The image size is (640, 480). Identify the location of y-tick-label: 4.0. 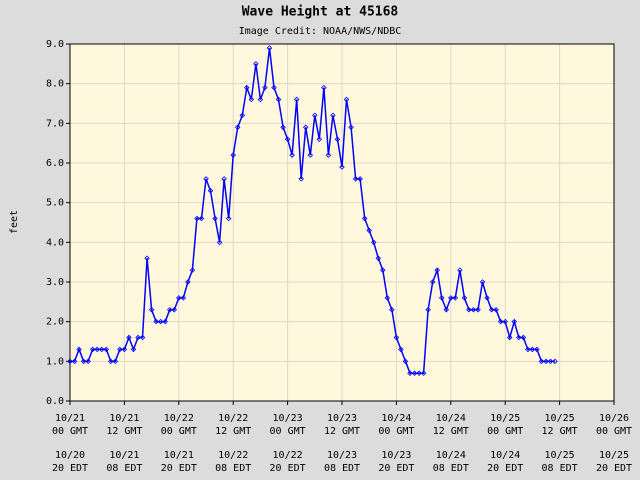
(55, 242).